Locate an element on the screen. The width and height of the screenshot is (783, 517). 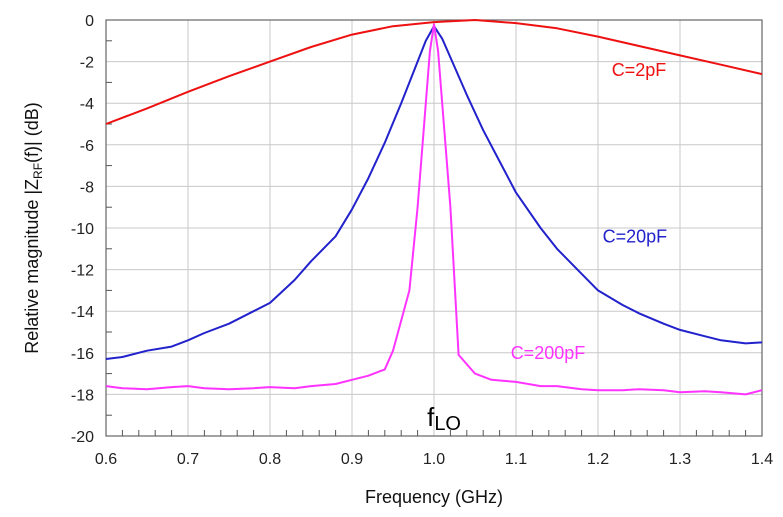
x-tick-label: 1.3 is located at coordinates (680, 459).